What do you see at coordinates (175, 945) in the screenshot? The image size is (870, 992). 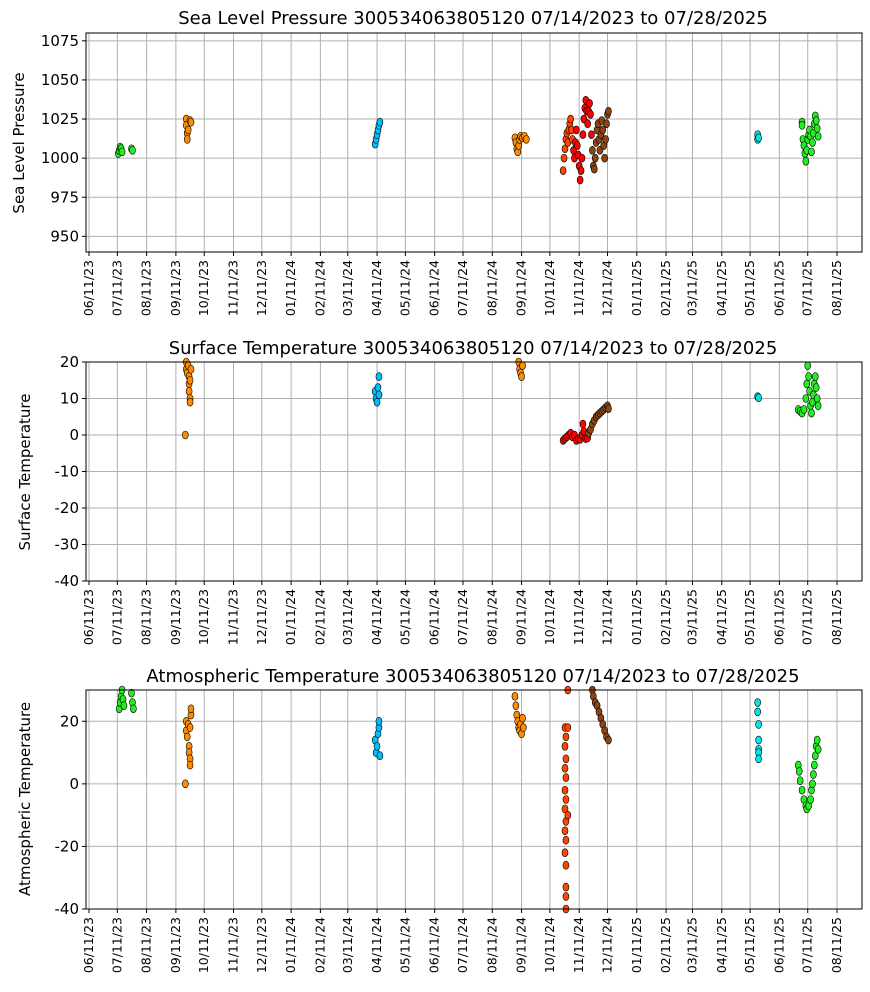 I see `x-tick-label: 09/11/23` at bounding box center [175, 945].